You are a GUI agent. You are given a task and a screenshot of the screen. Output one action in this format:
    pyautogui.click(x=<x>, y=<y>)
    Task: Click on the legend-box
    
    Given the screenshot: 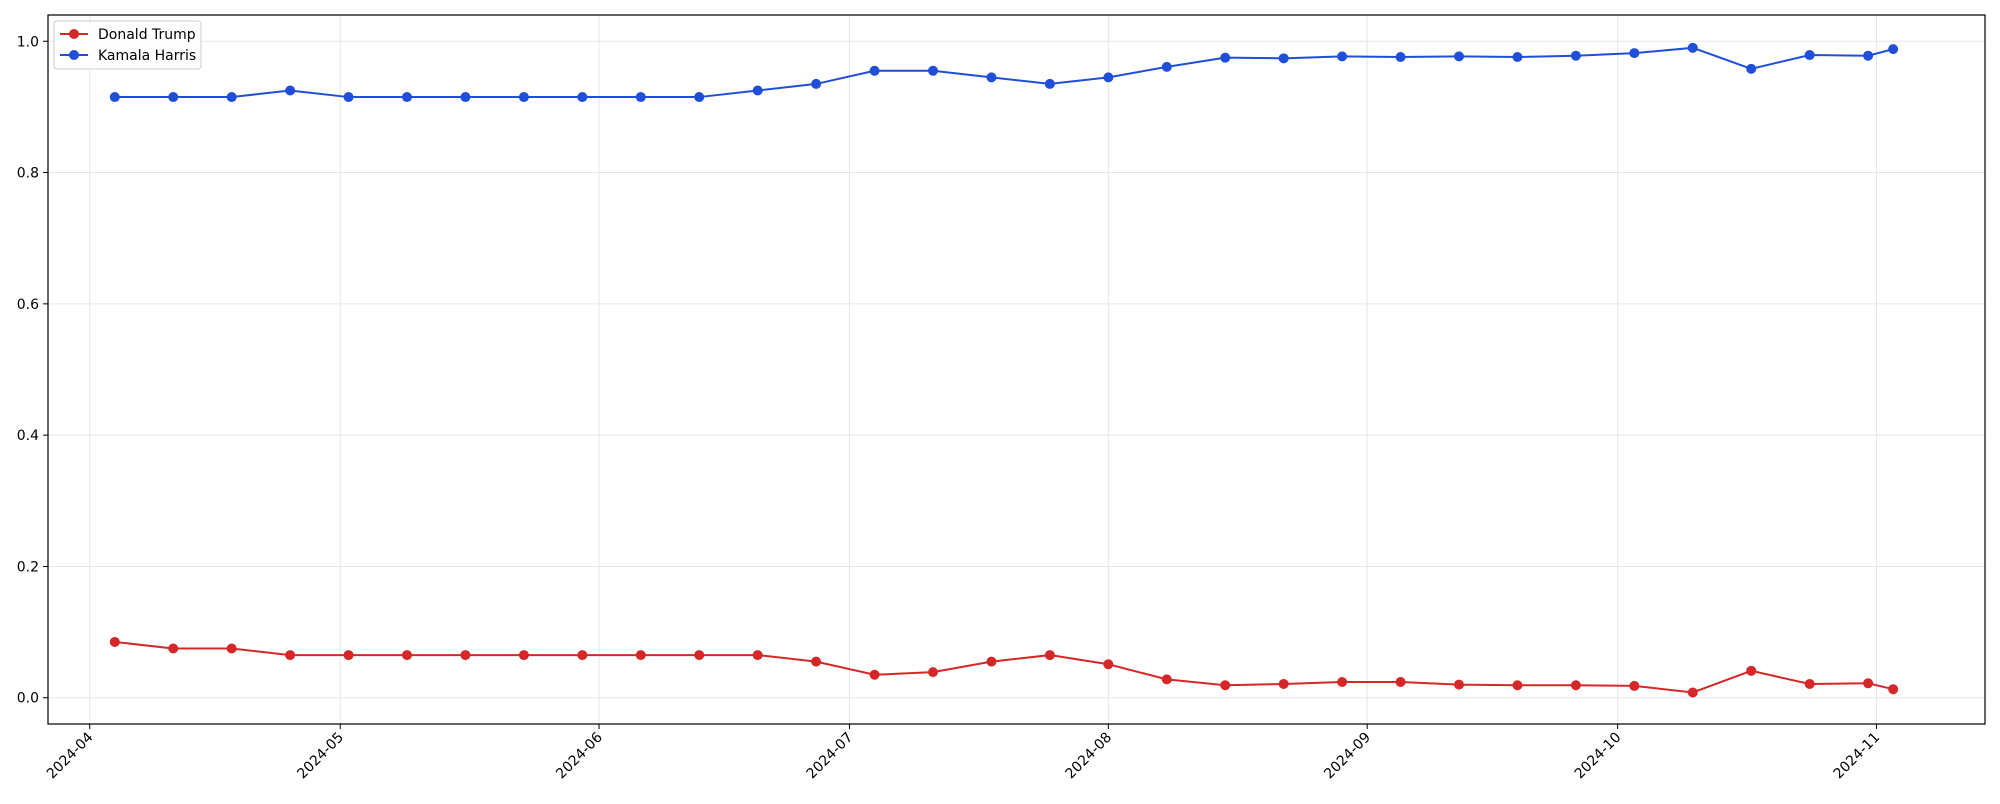 What is the action you would take?
    pyautogui.click(x=127, y=45)
    